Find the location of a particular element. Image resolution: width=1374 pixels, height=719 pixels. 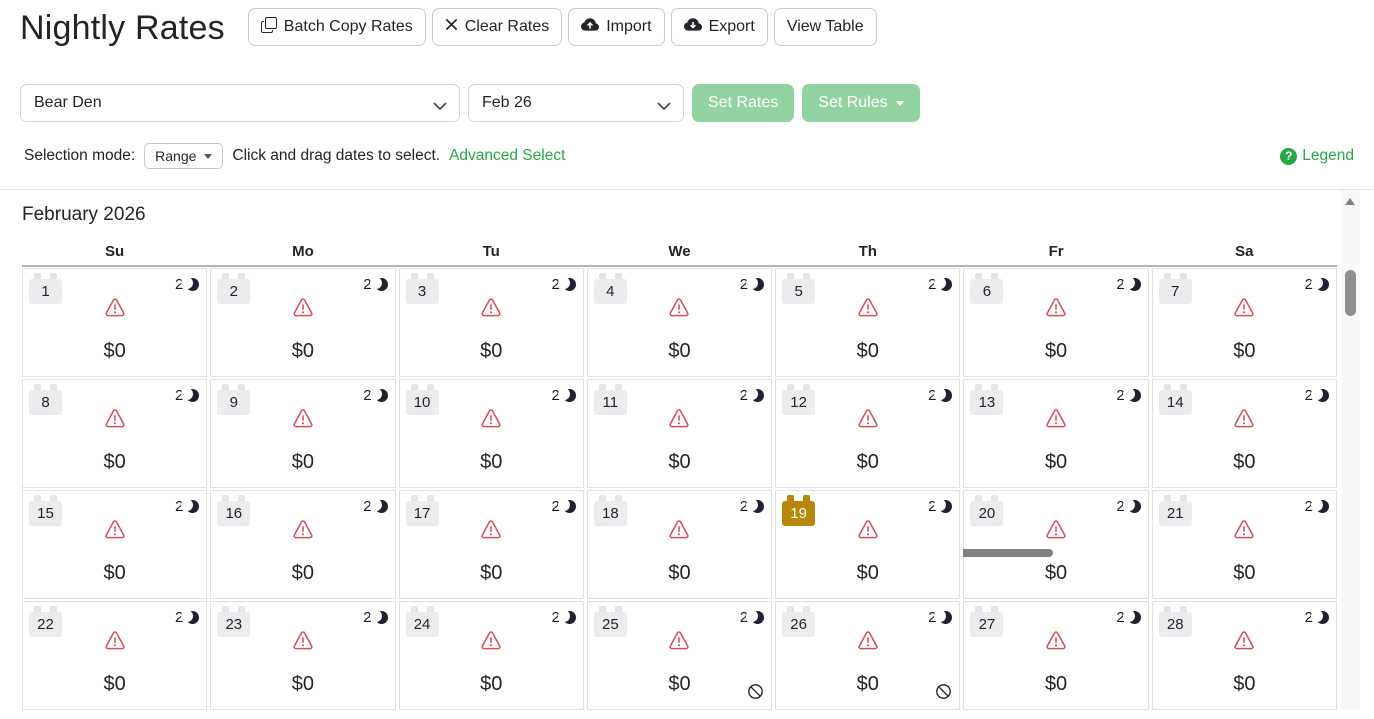

day-calendar-icon: 6 is located at coordinates (987, 288).